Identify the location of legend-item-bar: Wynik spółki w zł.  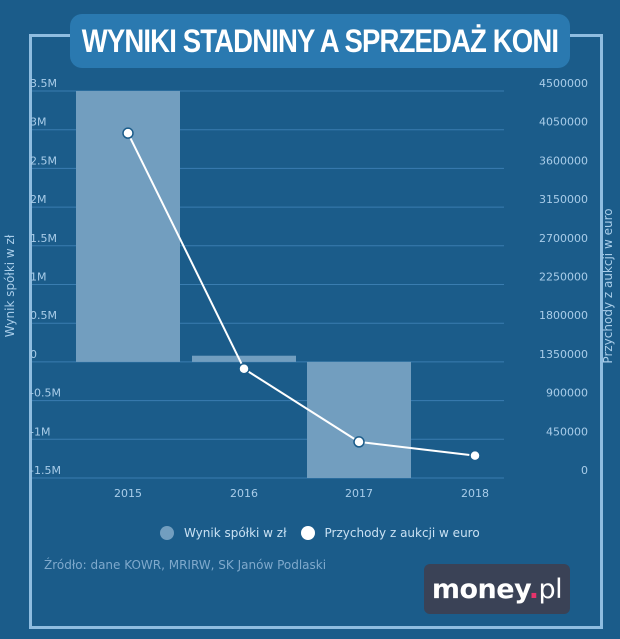
(223, 533).